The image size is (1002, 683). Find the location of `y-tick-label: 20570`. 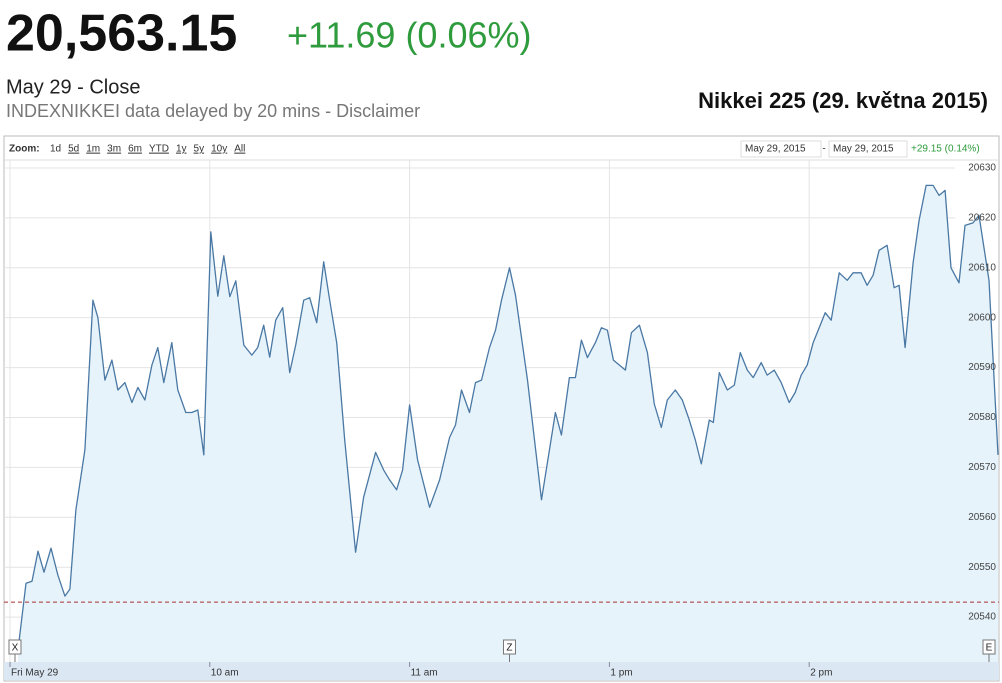

y-tick-label: 20570 is located at coordinates (982, 467).